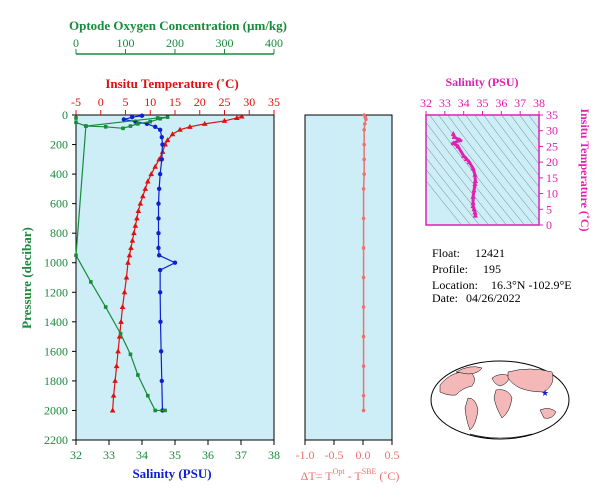 The width and height of the screenshot is (609, 497). Describe the element at coordinates (59, 174) in the screenshot. I see `pressure-tick-label: 400` at that location.